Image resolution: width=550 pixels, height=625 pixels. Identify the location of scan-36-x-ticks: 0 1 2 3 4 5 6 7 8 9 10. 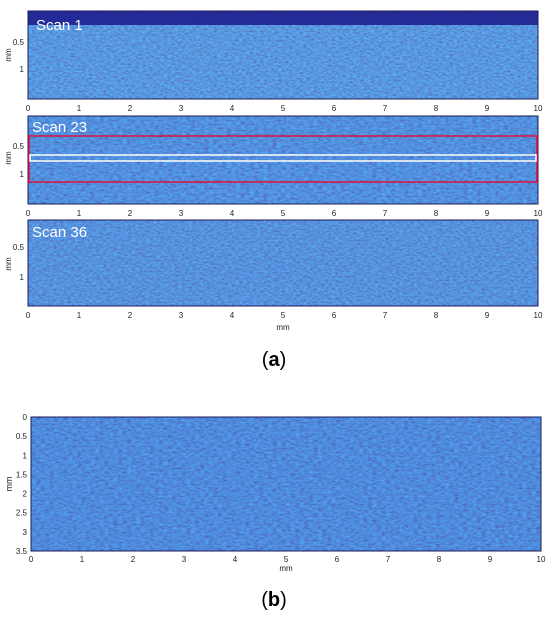
(284, 315).